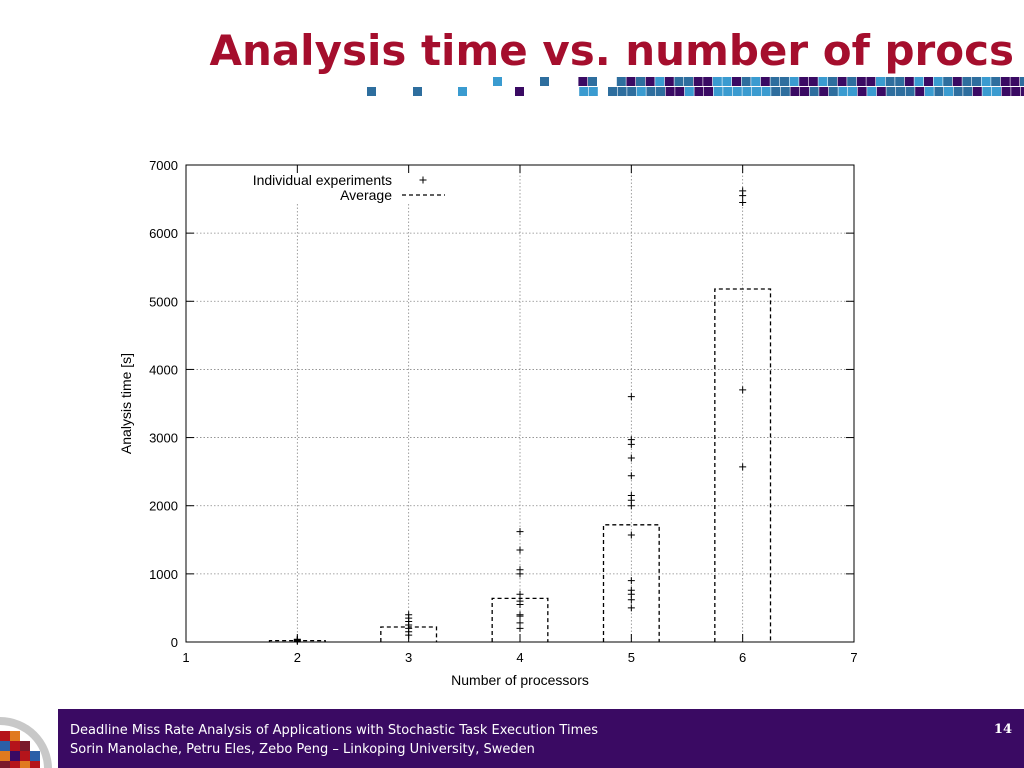 Image resolution: width=1024 pixels, height=768 pixels. Describe the element at coordinates (297, 657) in the screenshot. I see `x-tick-label: 2` at that location.